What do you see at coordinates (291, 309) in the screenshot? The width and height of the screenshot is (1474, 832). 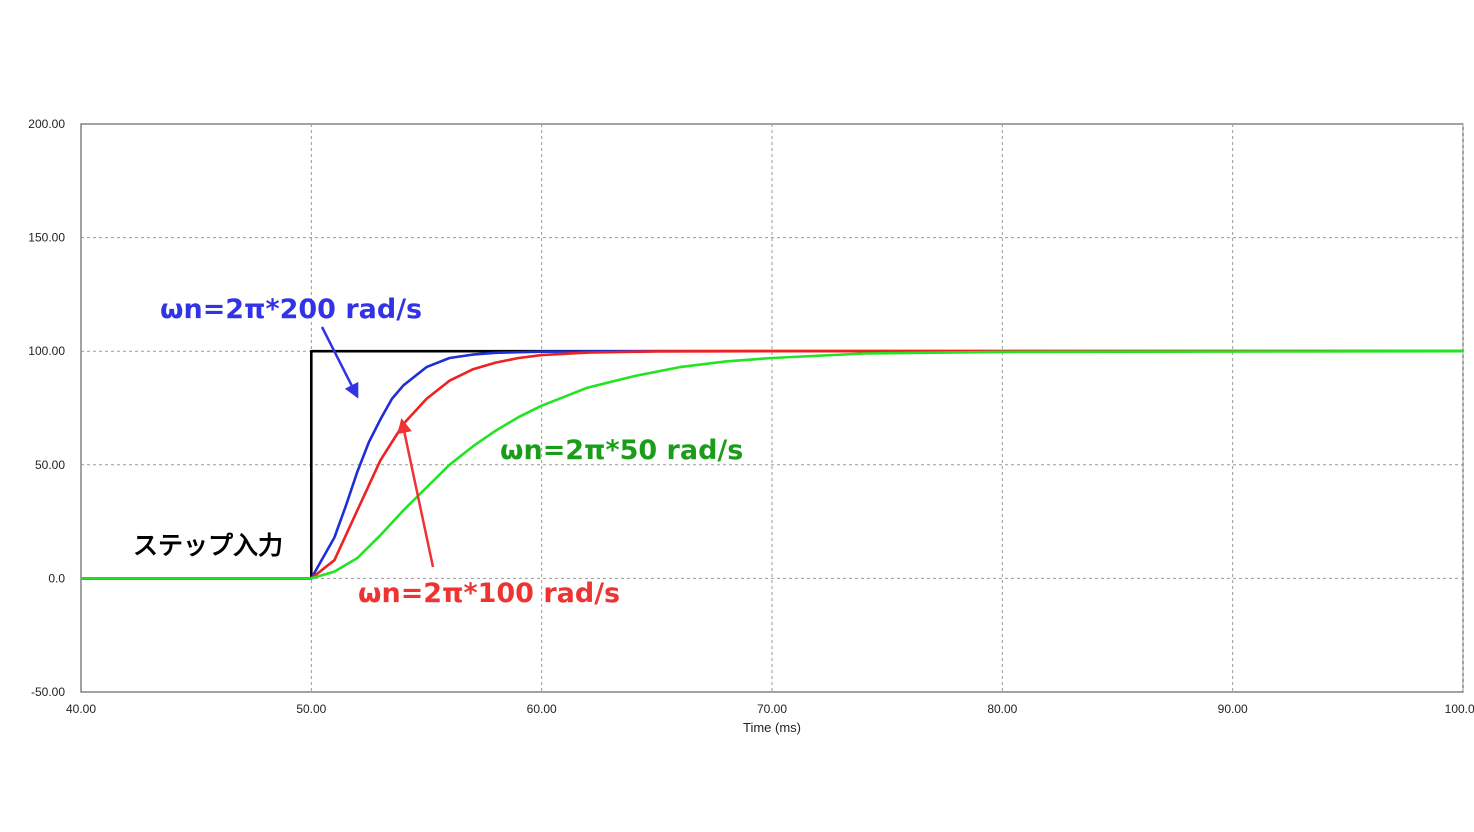 I see `annotation-wn-200: ωn=2π*200 rad/s` at bounding box center [291, 309].